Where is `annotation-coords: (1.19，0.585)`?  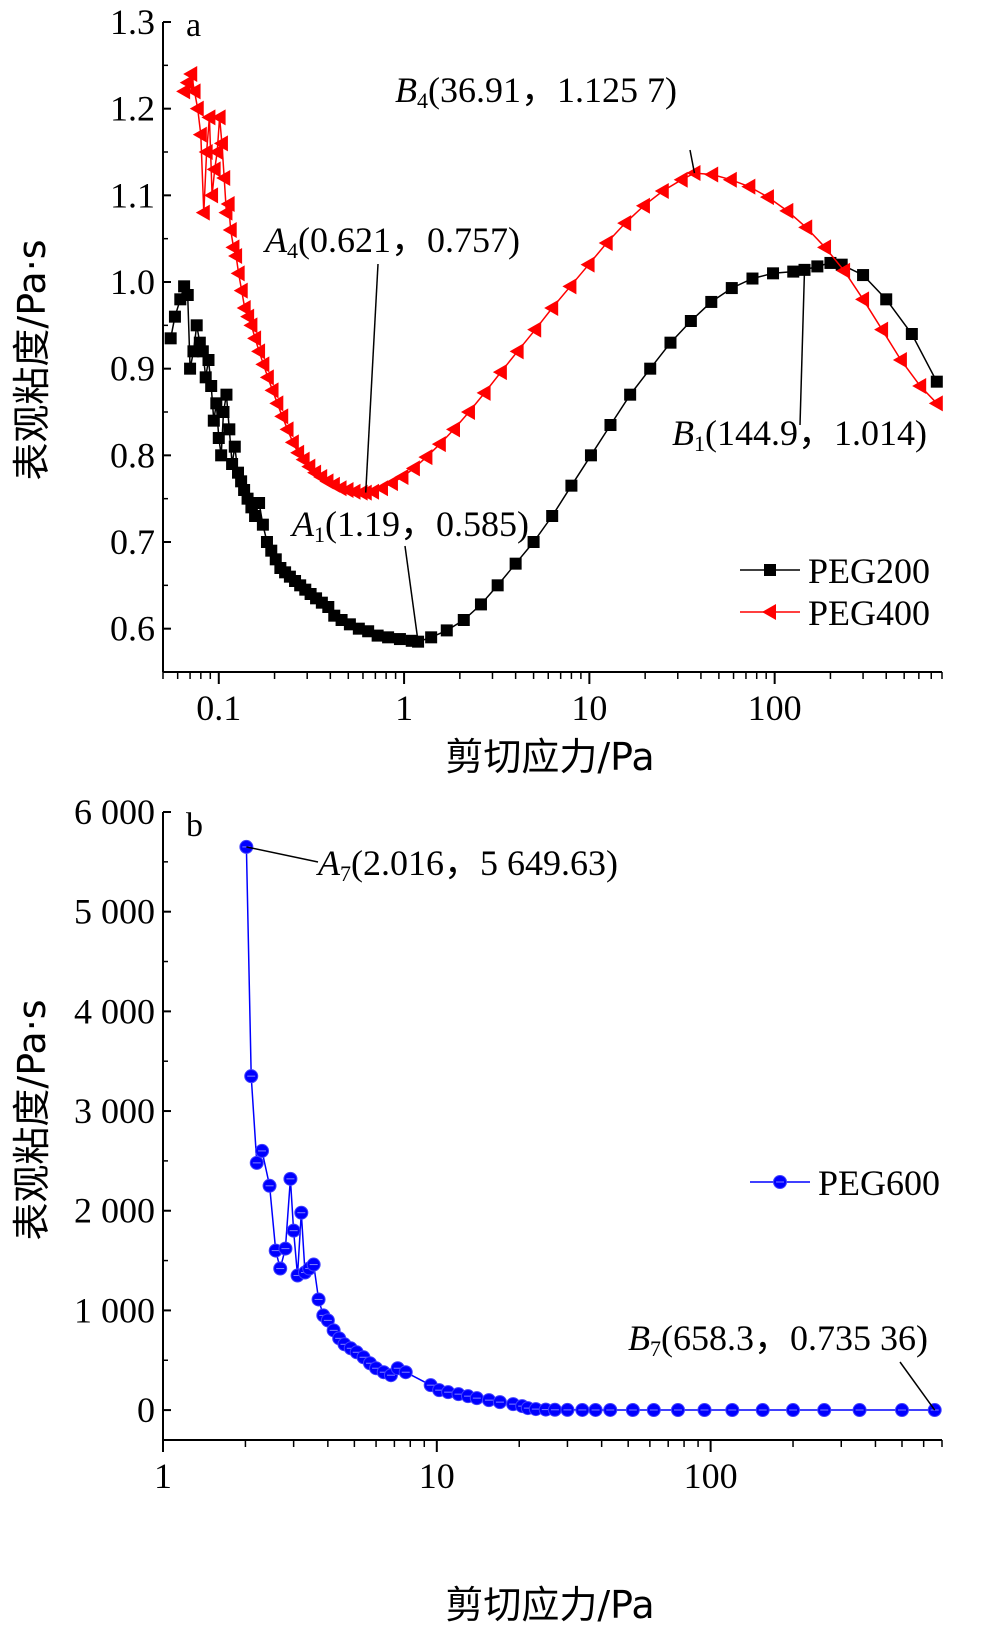 annotation-coords: (1.19，0.585) is located at coordinates (427, 524).